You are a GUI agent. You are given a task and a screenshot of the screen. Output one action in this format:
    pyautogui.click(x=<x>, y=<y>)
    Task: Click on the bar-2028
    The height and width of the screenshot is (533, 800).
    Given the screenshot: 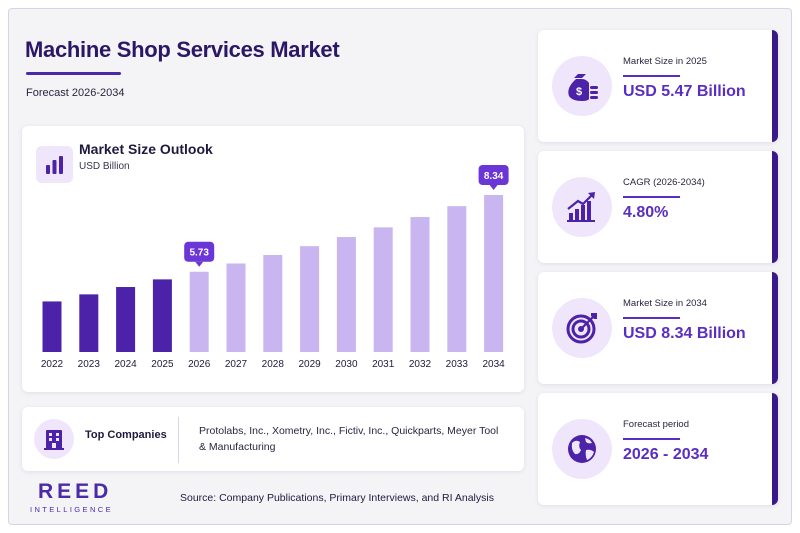 What is the action you would take?
    pyautogui.click(x=273, y=303)
    